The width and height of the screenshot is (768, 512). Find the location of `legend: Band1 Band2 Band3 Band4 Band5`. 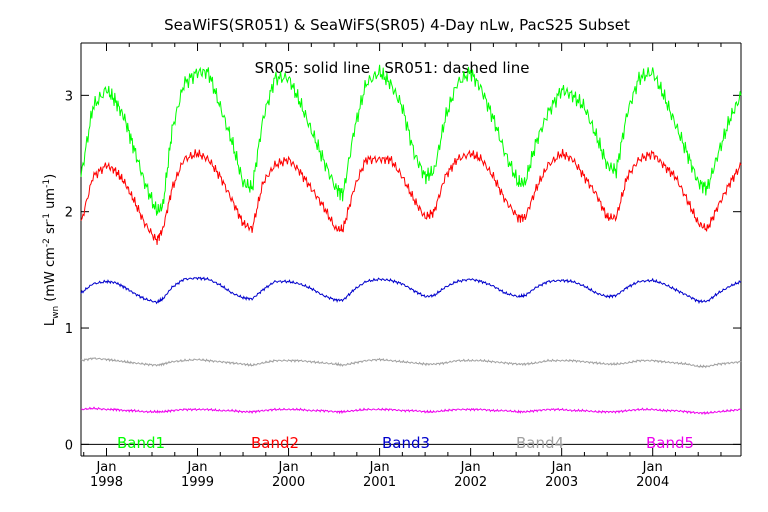

legend: Band1 Band2 Band3 Band4 Band5 is located at coordinates (405, 443).